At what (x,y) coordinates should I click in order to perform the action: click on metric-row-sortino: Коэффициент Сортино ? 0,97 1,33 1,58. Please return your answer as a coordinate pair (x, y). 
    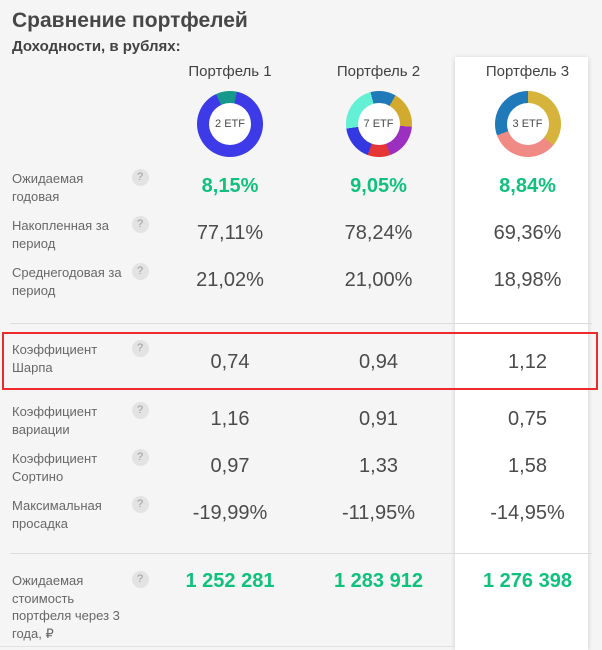
    Looking at the image, I should click on (301, 466).